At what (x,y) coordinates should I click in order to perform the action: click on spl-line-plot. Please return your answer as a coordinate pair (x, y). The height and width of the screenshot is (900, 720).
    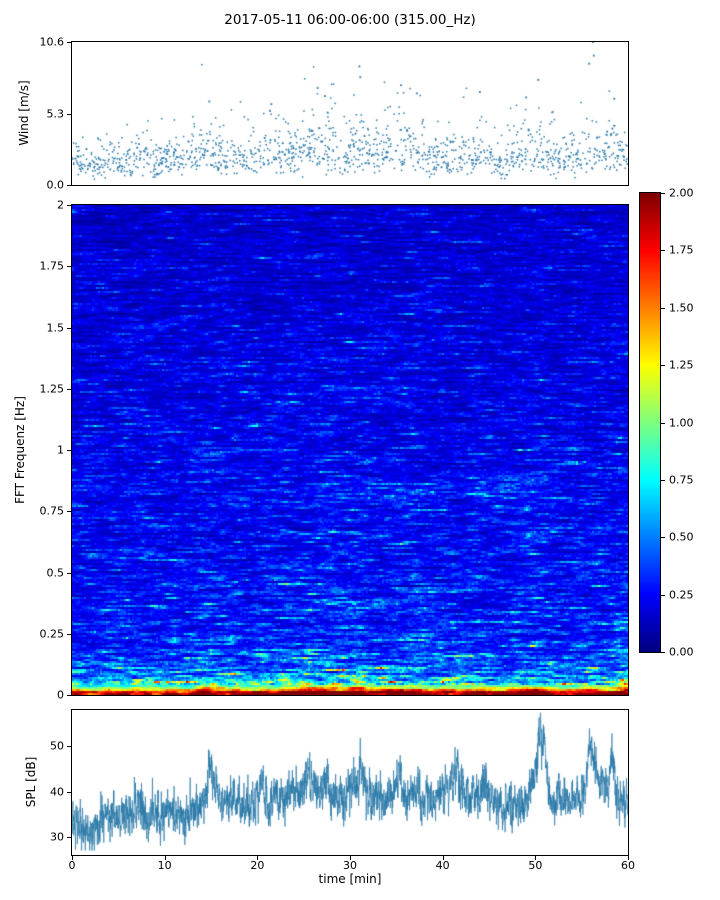
    Looking at the image, I should click on (350, 782).